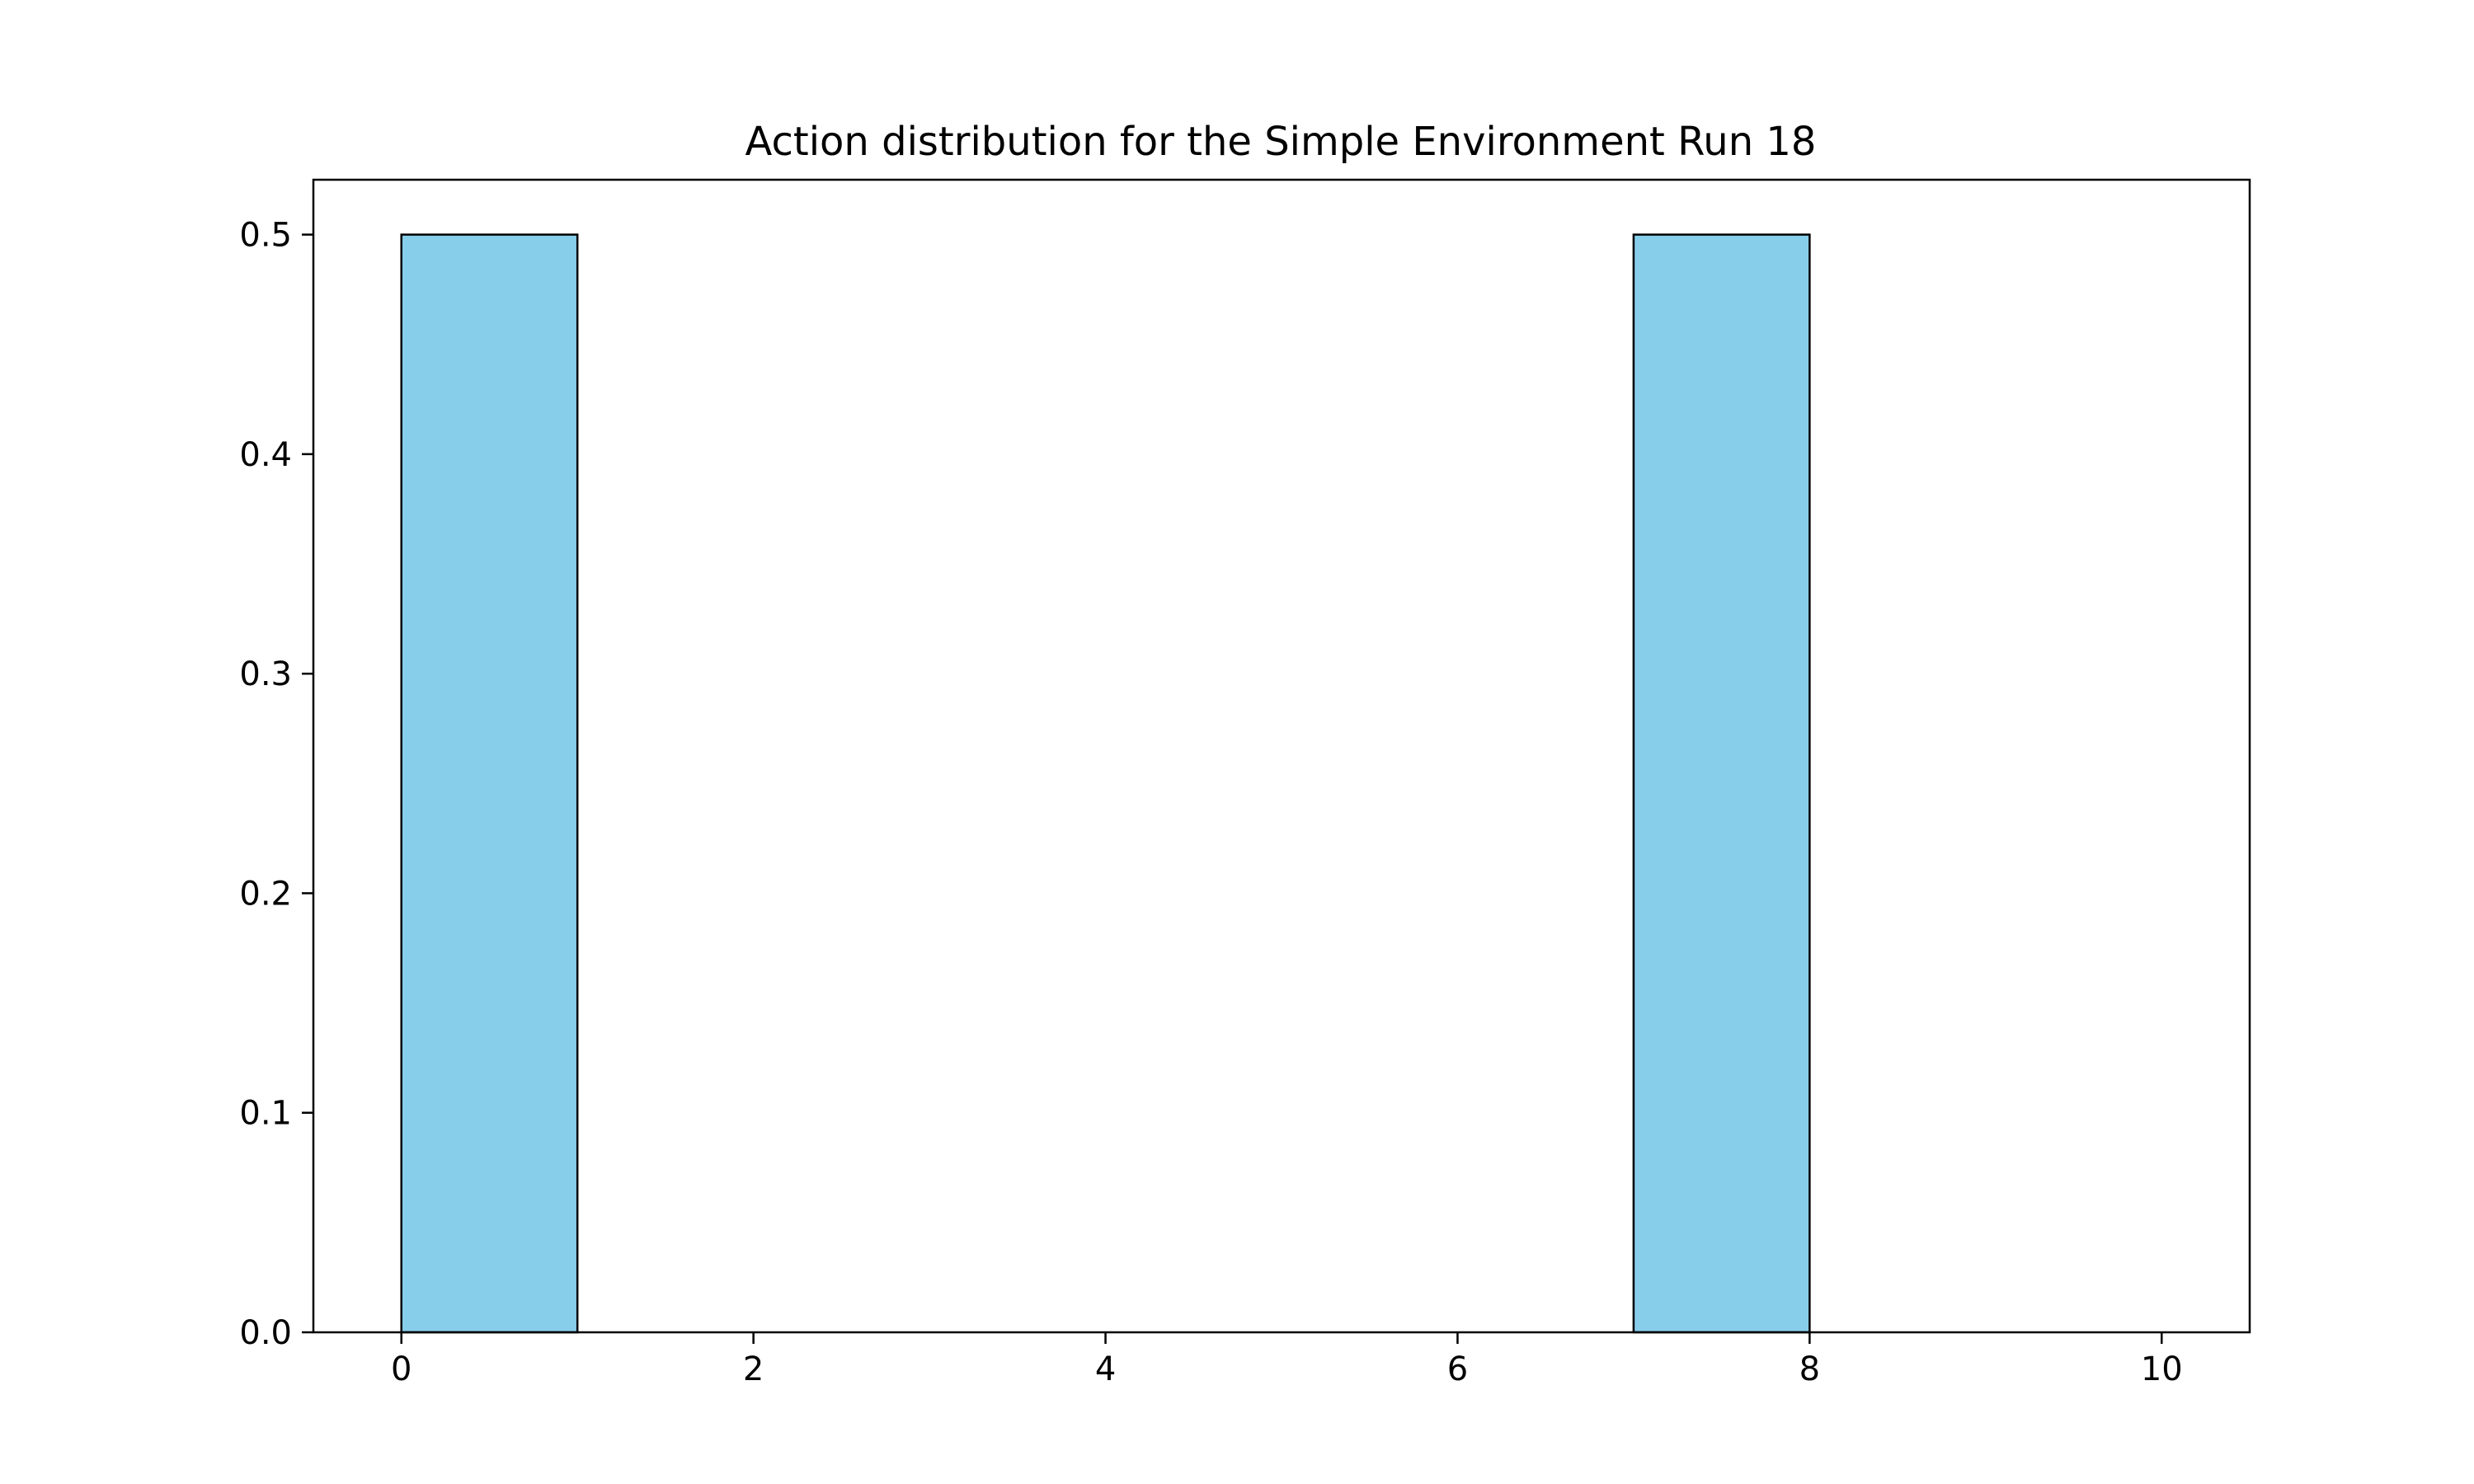  I want to click on y-tick-label: 0.1, so click(265, 1114).